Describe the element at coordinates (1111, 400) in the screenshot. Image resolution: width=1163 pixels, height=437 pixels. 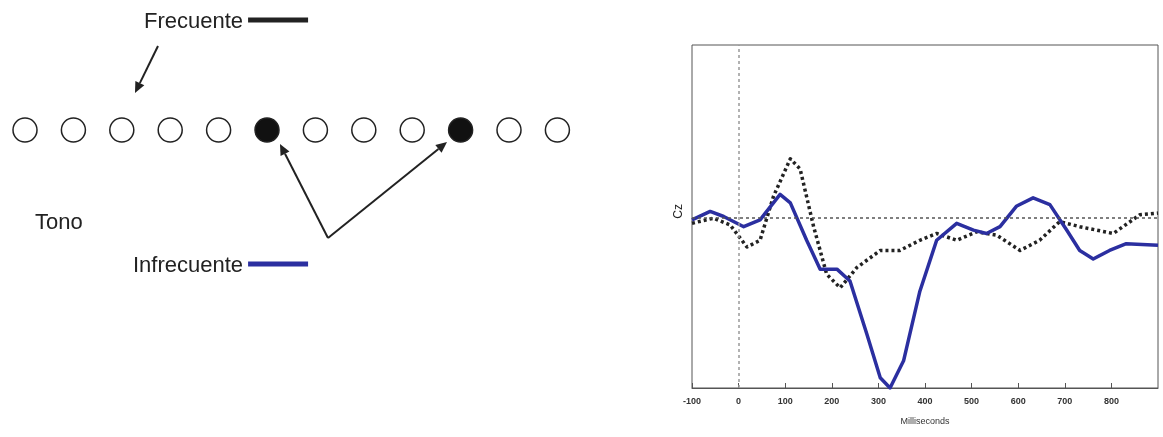
I see `x-tick-label: 800` at that location.